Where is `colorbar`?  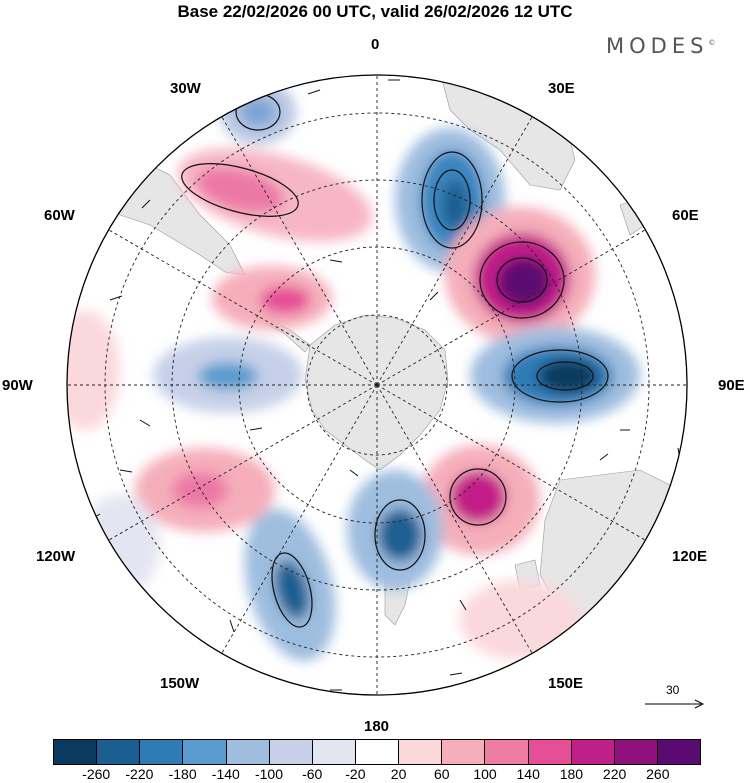
colorbar is located at coordinates (377, 752).